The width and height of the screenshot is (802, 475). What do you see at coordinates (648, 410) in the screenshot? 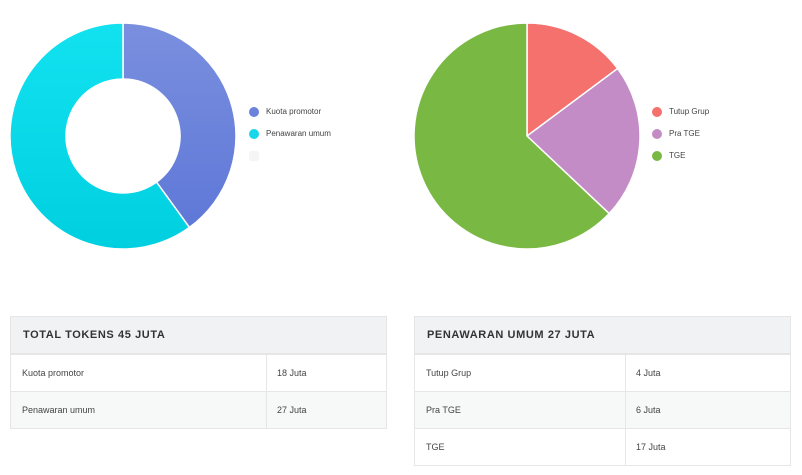
I see `table-cell-value: 6 Juta` at bounding box center [648, 410].